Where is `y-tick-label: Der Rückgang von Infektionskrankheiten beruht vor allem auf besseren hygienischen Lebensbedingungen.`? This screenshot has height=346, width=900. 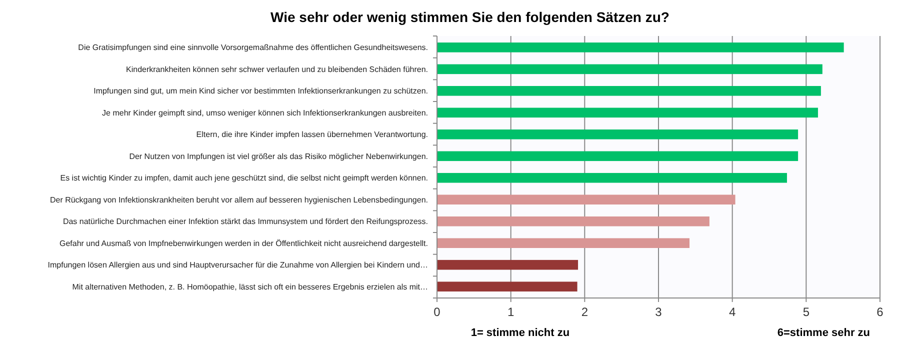 y-tick-label: Der Rückgang von Infektionskrankheiten beruht vor allem auf besseren hygienischen Lebensbedingungen. is located at coordinates (239, 199).